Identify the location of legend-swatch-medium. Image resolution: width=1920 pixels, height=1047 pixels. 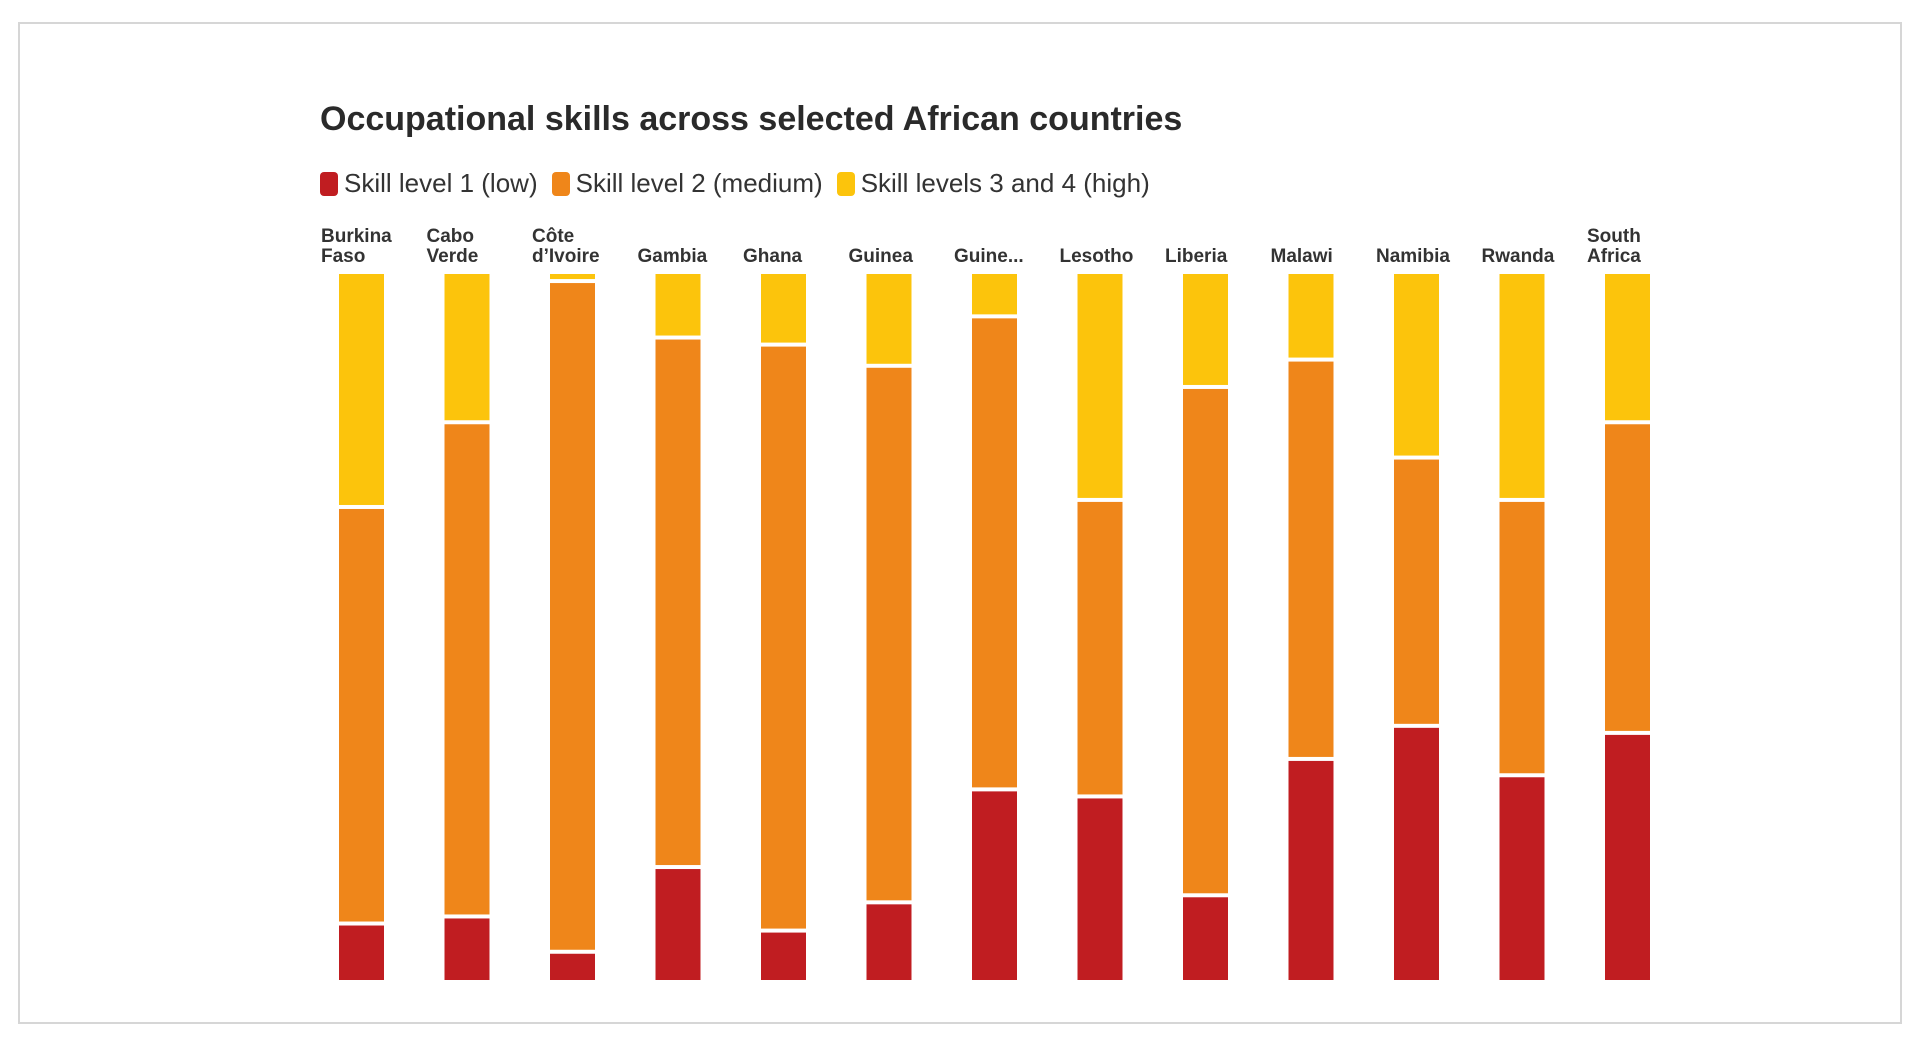
(560, 183).